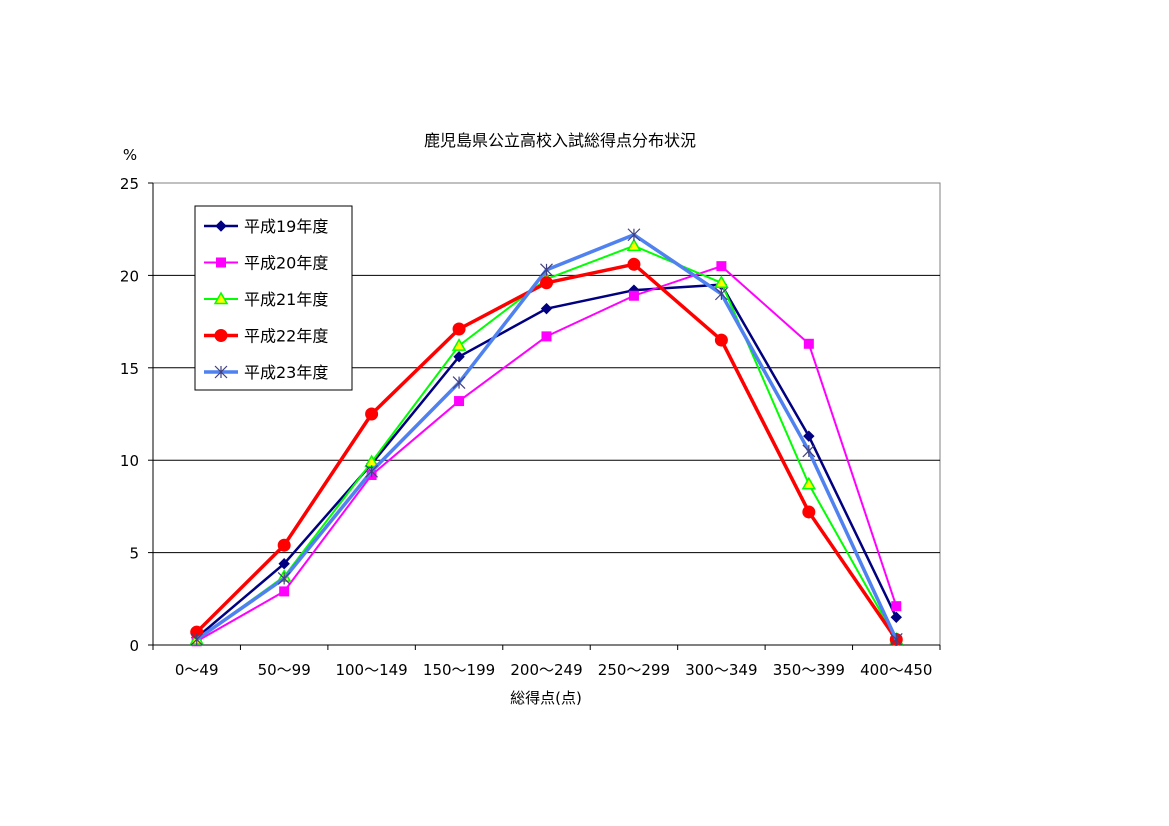 The height and width of the screenshot is (826, 1169). Describe the element at coordinates (286, 226) in the screenshot. I see `legend-label: 平成19年度` at that location.